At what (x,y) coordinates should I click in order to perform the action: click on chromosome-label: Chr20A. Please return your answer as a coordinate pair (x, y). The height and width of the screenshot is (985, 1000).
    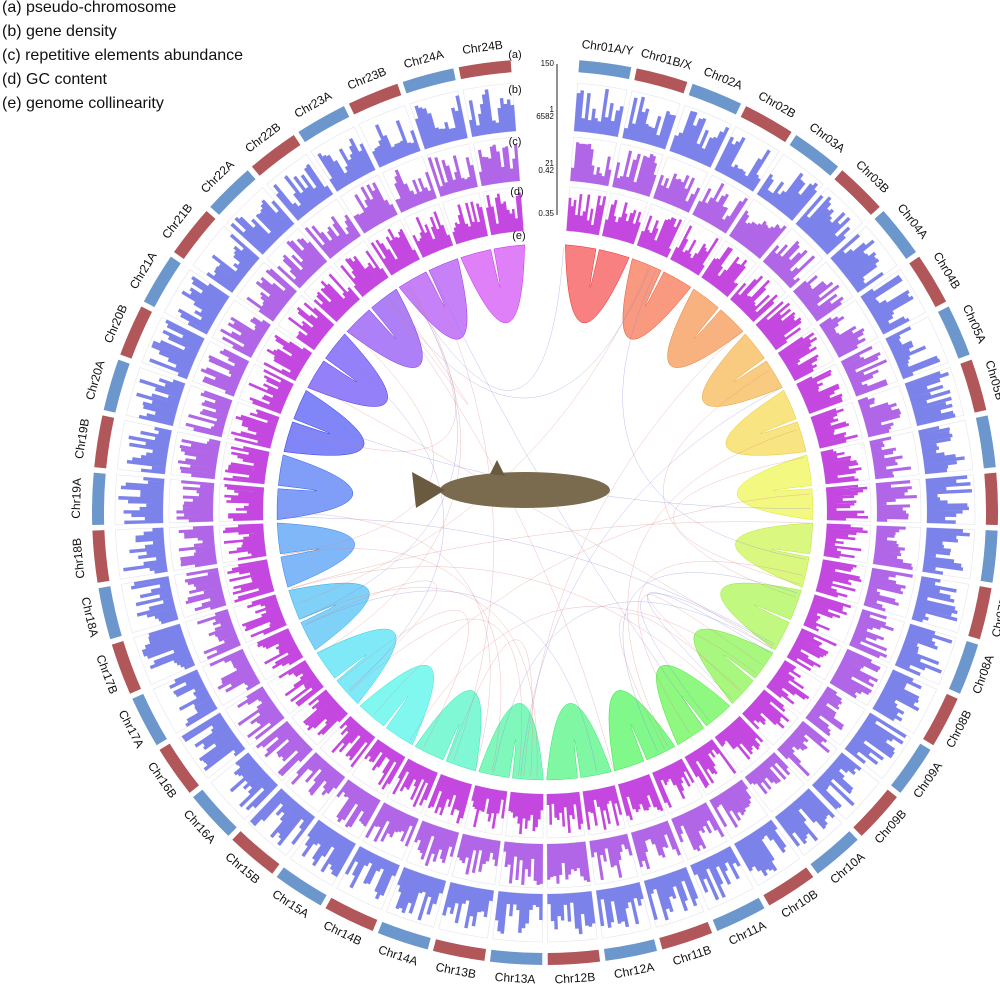
    Looking at the image, I should click on (95, 380).